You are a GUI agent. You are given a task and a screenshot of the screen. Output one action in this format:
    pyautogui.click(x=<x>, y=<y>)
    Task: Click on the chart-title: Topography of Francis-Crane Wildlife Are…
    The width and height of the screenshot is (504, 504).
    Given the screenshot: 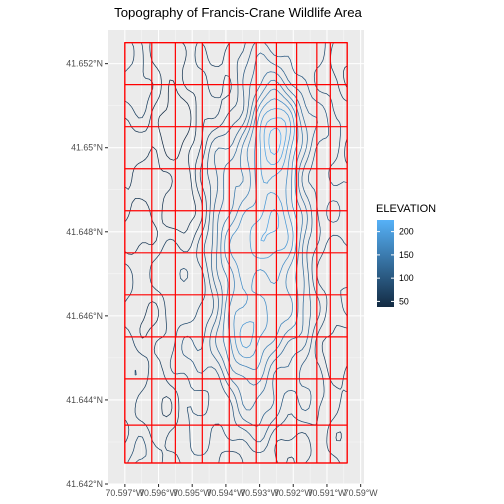 What is the action you would take?
    pyautogui.click(x=238, y=12)
    